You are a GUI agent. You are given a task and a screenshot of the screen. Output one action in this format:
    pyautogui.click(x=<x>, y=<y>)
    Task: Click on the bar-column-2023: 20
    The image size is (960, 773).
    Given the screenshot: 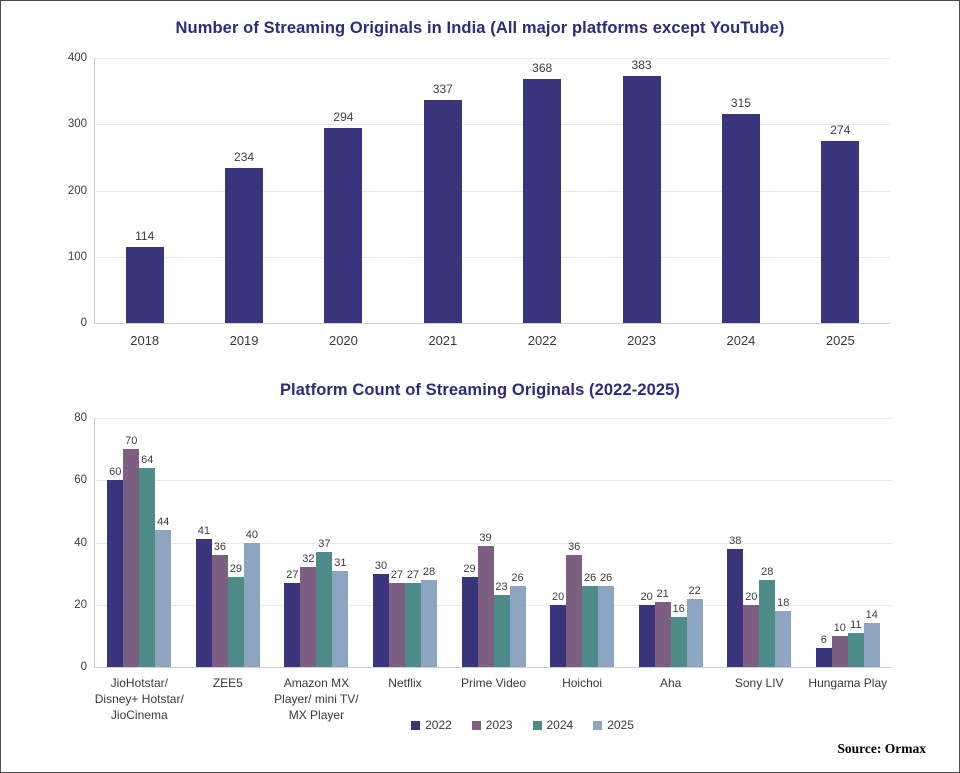 What is the action you would take?
    pyautogui.click(x=751, y=542)
    